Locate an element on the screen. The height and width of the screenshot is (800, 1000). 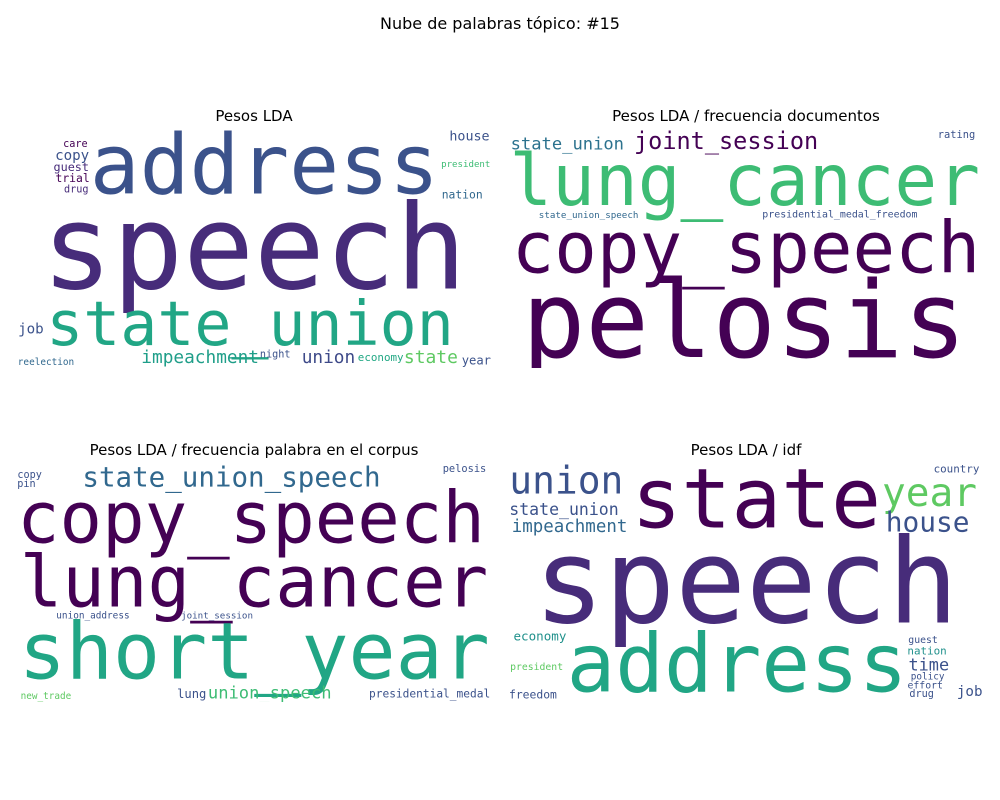
cloud-word: union_address is located at coordinates (92, 616).